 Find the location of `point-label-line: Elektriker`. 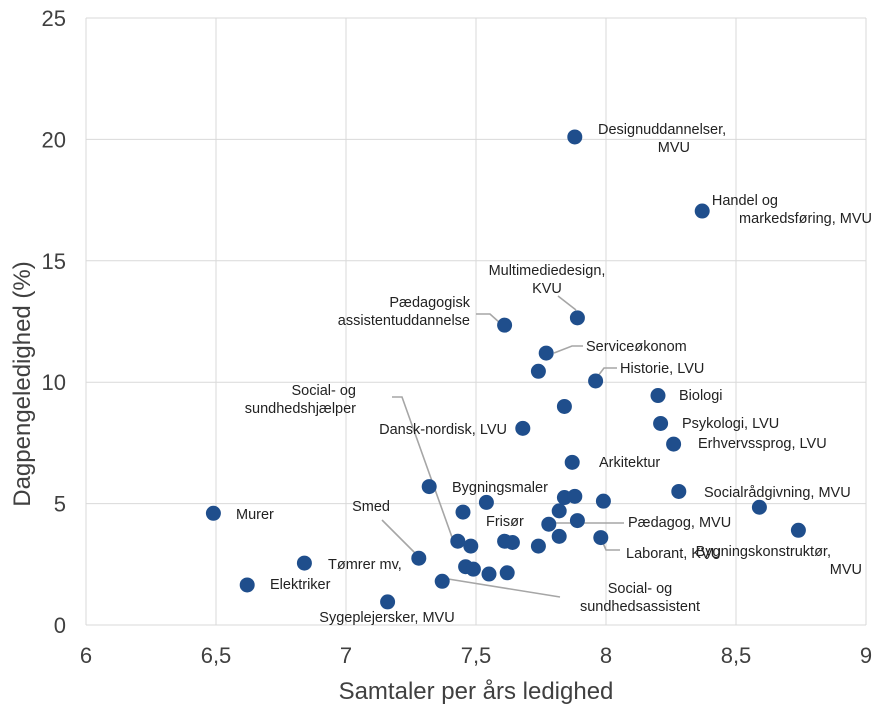

point-label-line: Elektriker is located at coordinates (300, 585).